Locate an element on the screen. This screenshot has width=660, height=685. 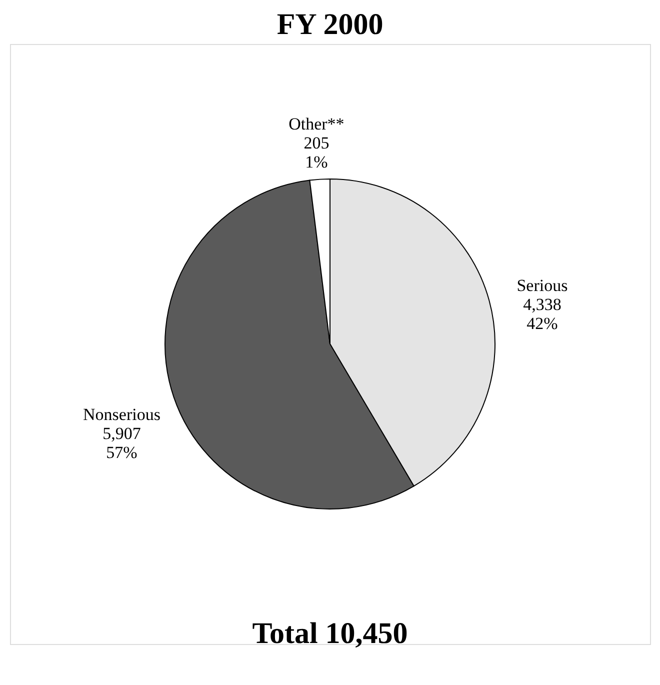
chart-title: FY 2000 is located at coordinates (330, 24).